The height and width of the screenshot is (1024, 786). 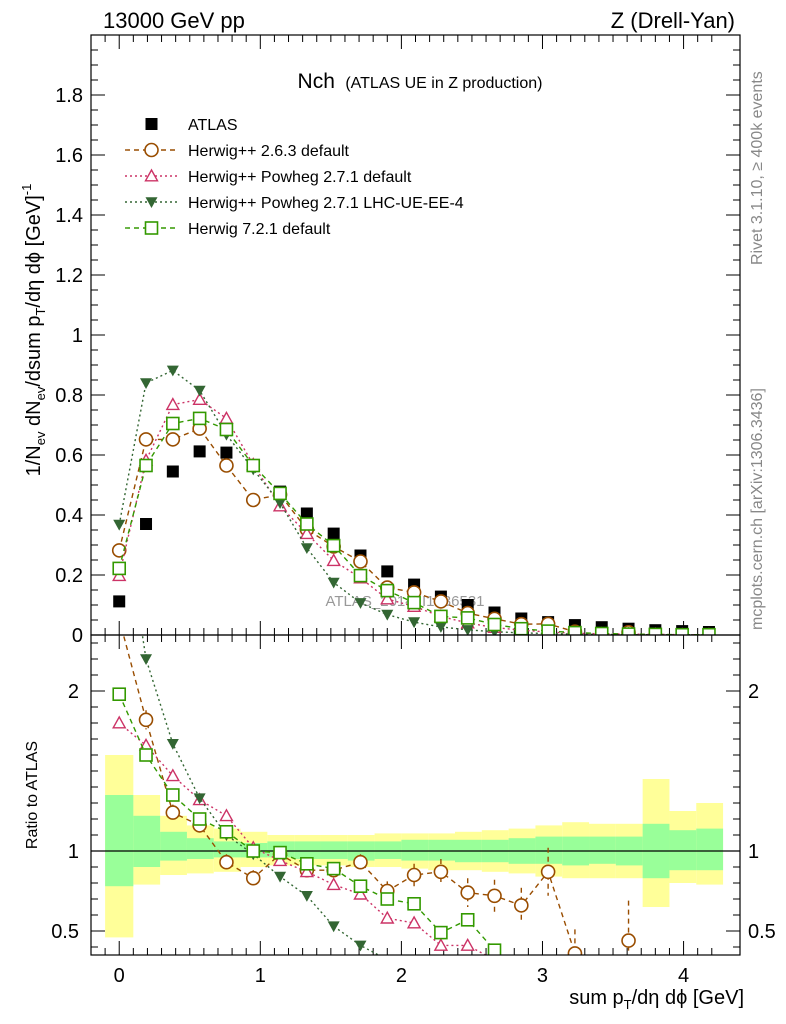 What do you see at coordinates (757, 168) in the screenshot?
I see `rivet-version-label: Rivet 3.1.10, ≥ 400k events` at bounding box center [757, 168].